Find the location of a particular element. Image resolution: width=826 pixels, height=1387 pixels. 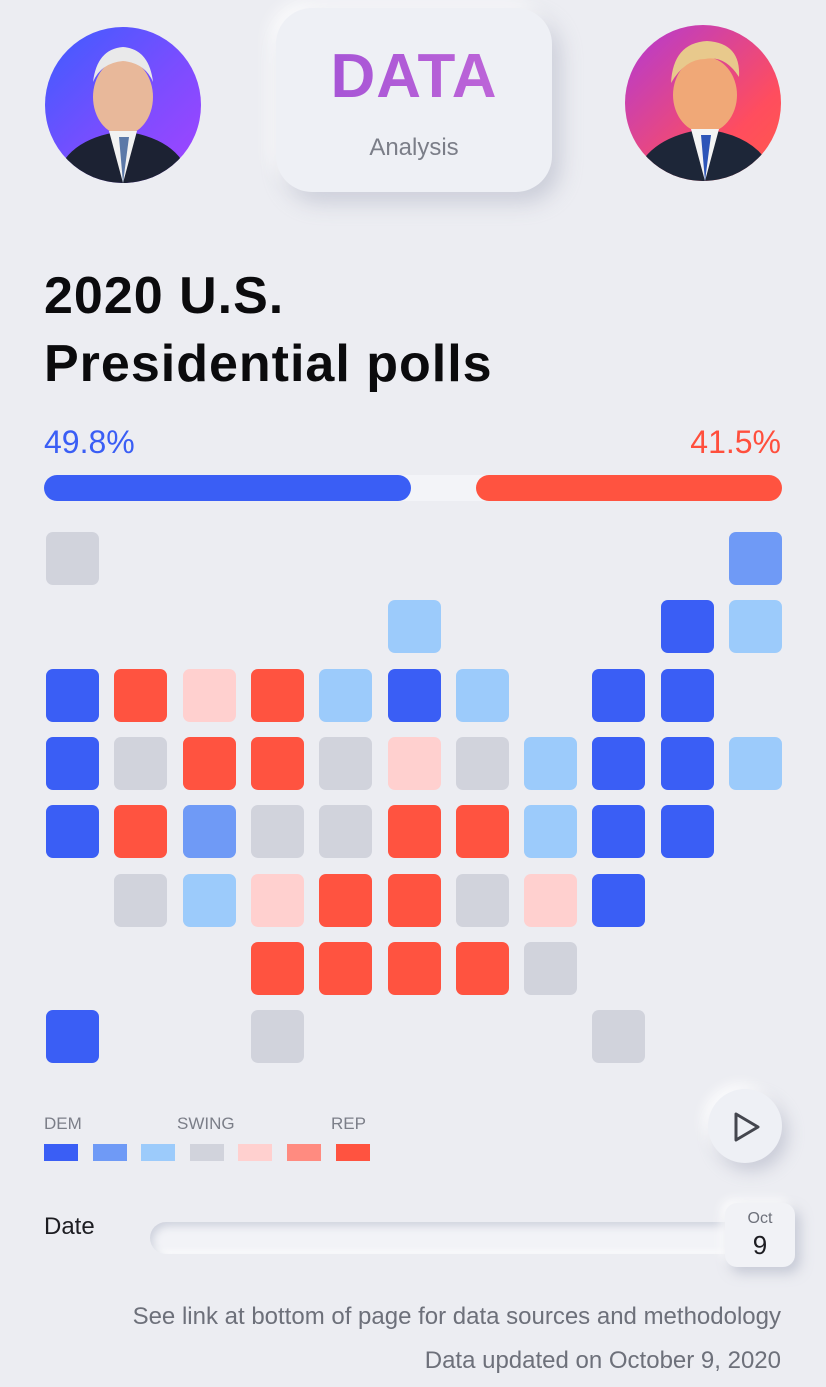

dem-poll-bar is located at coordinates (227, 488).